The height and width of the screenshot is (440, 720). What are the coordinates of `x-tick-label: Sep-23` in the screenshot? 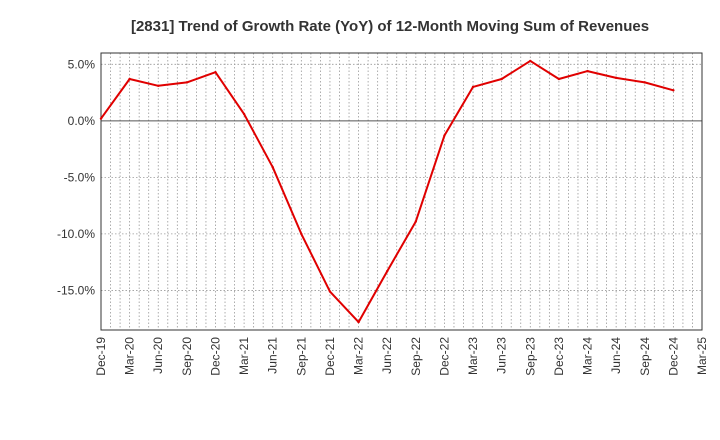 It's located at (530, 356).